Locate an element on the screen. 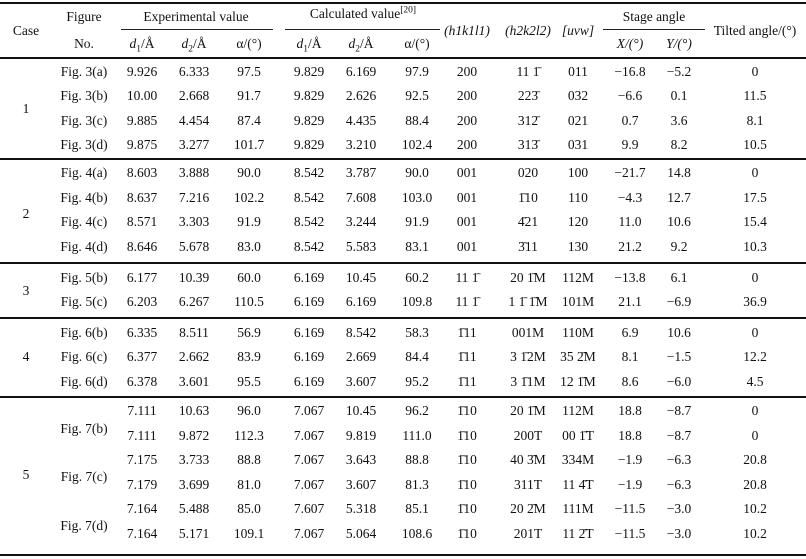 This screenshot has width=806, height=559. calc-d2-cell: 10.45 is located at coordinates (361, 277).